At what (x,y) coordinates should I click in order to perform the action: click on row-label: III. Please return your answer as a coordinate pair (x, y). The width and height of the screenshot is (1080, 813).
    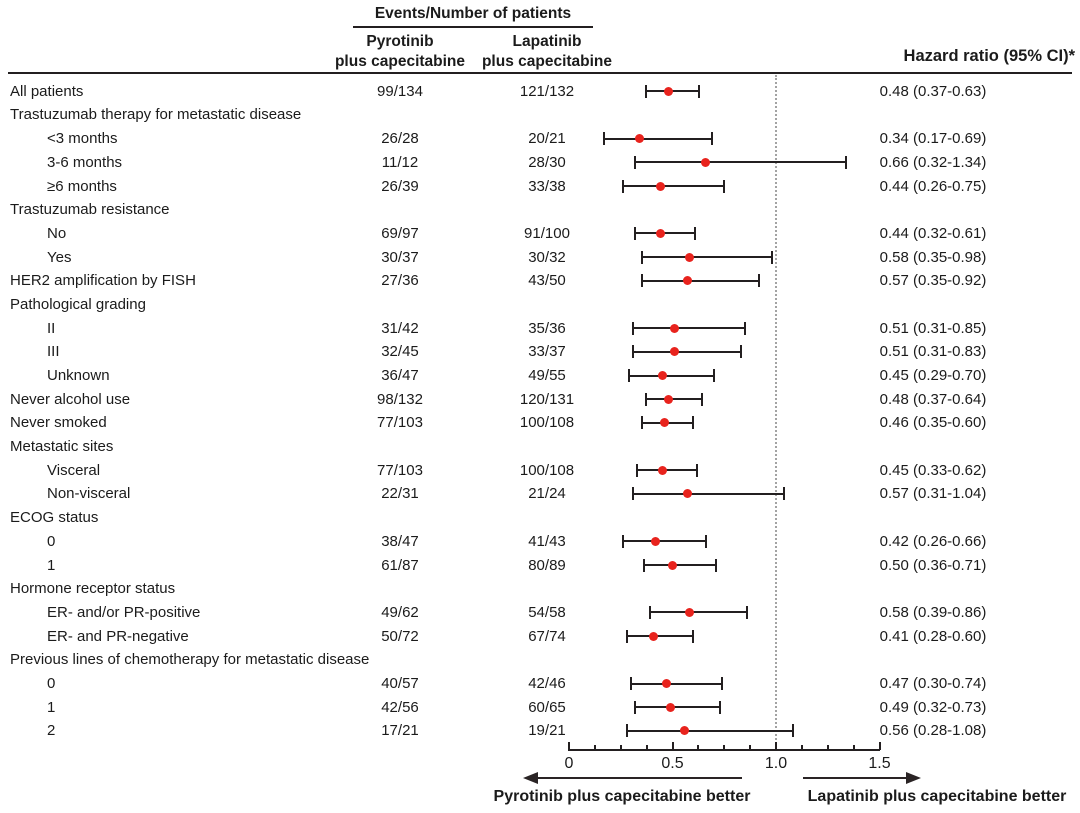
    Looking at the image, I should click on (53, 352).